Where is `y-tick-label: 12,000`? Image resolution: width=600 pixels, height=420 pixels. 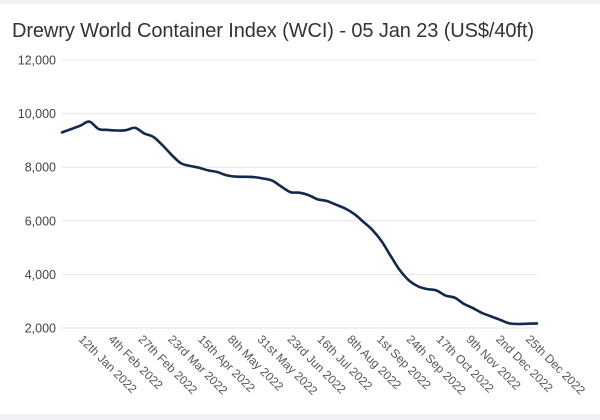 y-tick-label: 12,000 is located at coordinates (37, 61).